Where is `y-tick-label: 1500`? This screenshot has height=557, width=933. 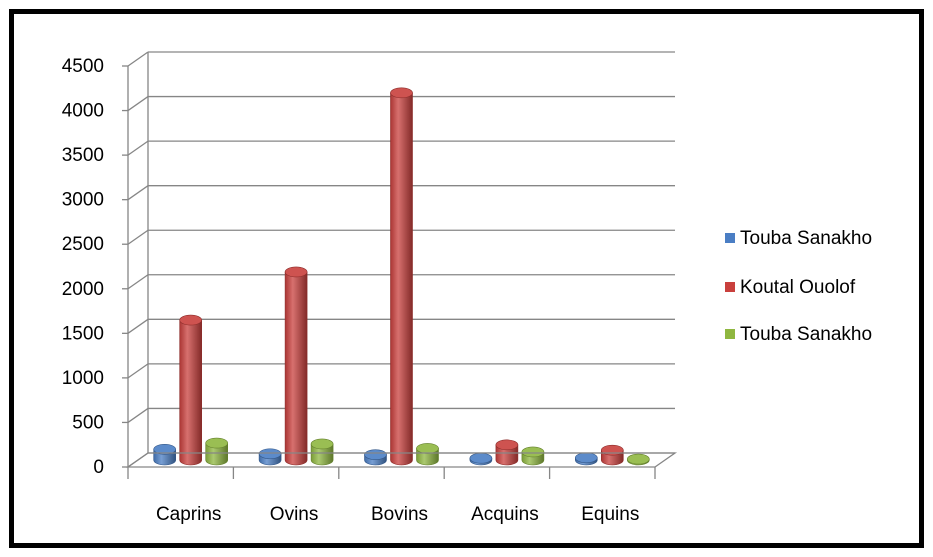
y-tick-label: 1500 is located at coordinates (83, 333).